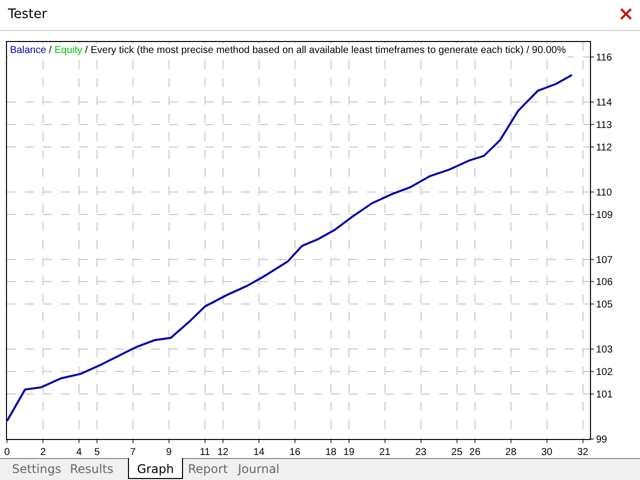 The image size is (640, 480). What do you see at coordinates (7, 452) in the screenshot?
I see `x-tick-label: 0` at bounding box center [7, 452].